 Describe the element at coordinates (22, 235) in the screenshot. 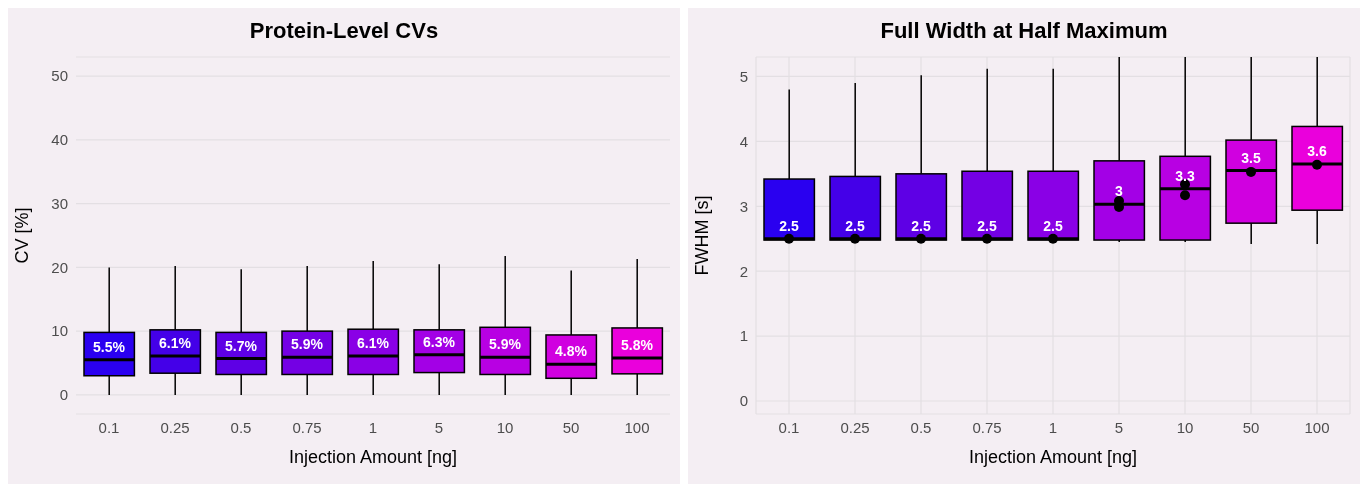

I see `y-axis-title: CV [%]` at that location.